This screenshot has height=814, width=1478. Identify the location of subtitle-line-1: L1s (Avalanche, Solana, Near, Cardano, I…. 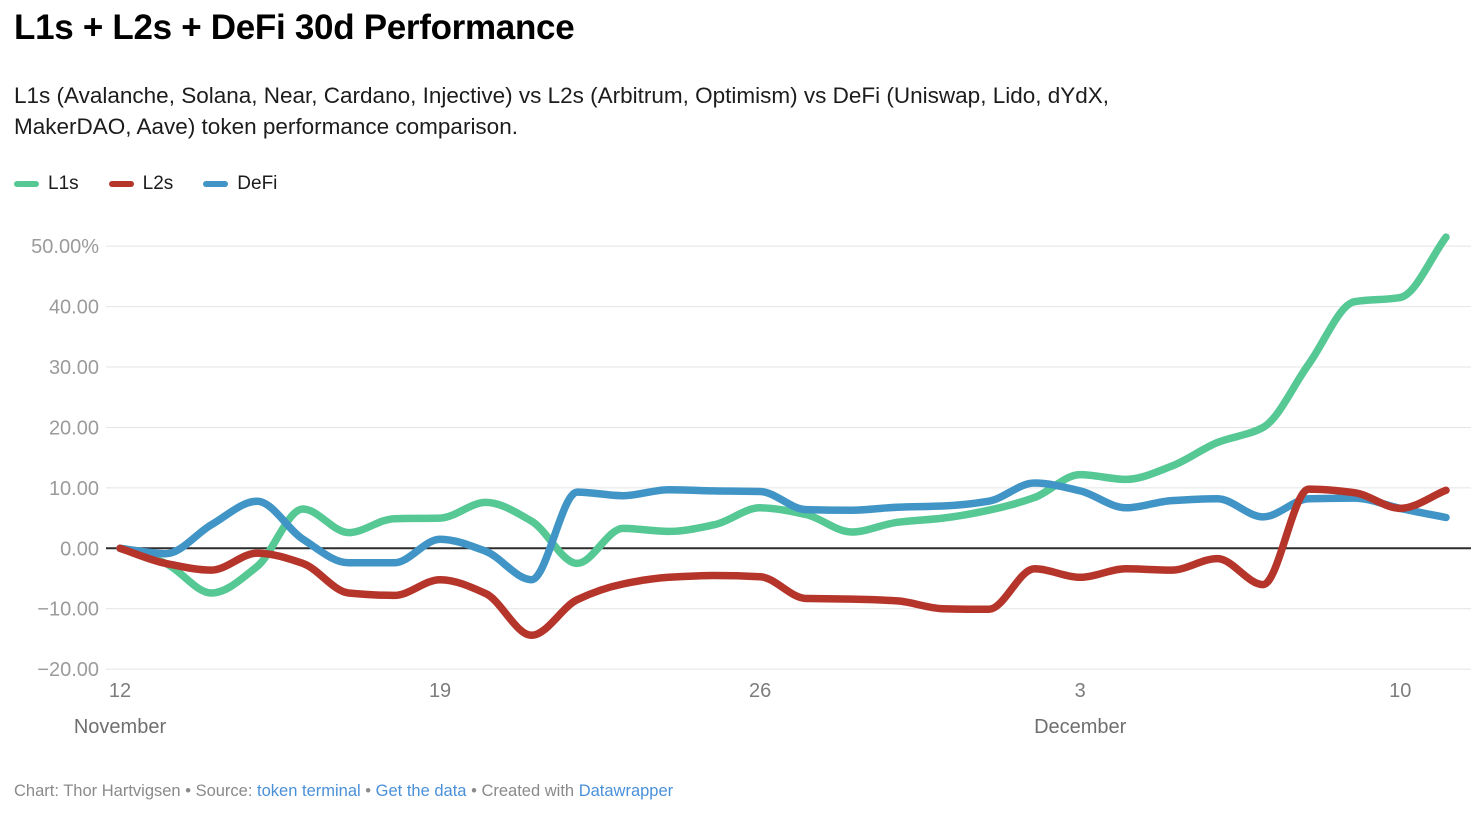
(562, 95).